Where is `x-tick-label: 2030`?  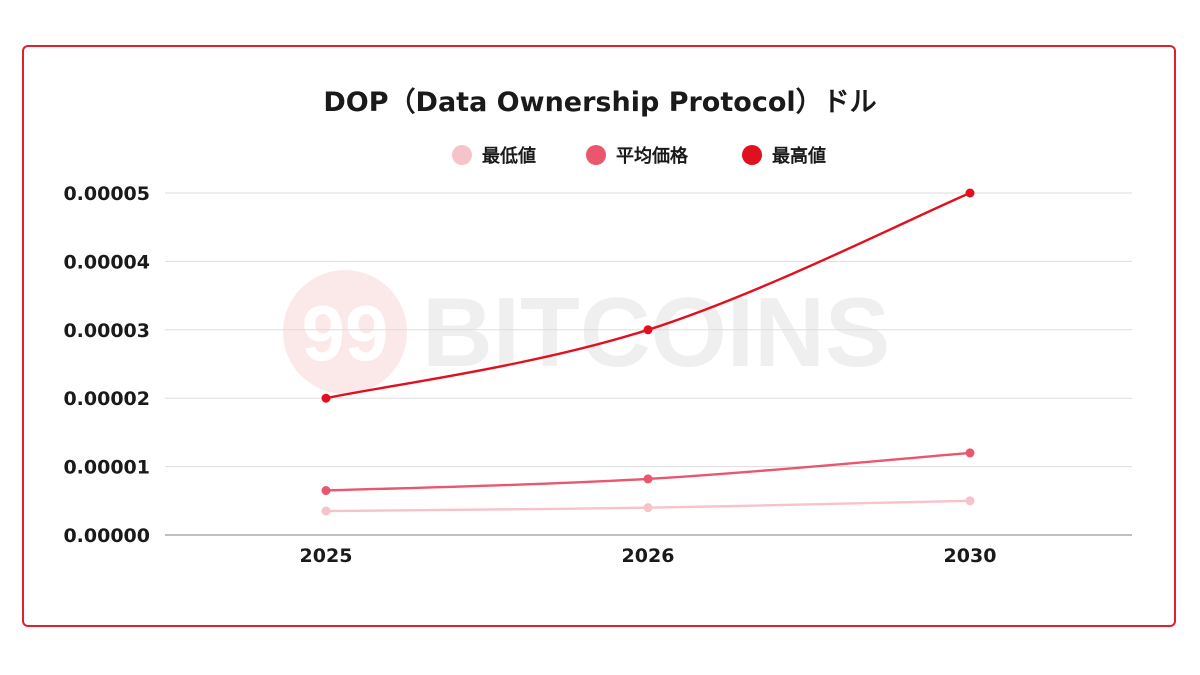
x-tick-label: 2030 is located at coordinates (970, 556).